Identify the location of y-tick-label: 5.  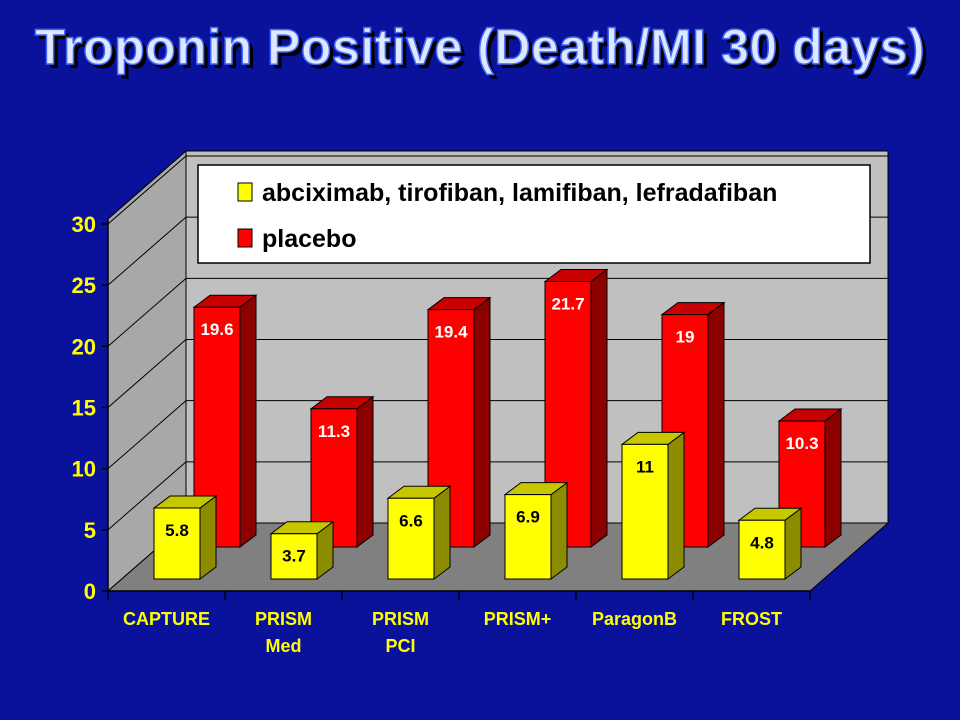
(90, 530).